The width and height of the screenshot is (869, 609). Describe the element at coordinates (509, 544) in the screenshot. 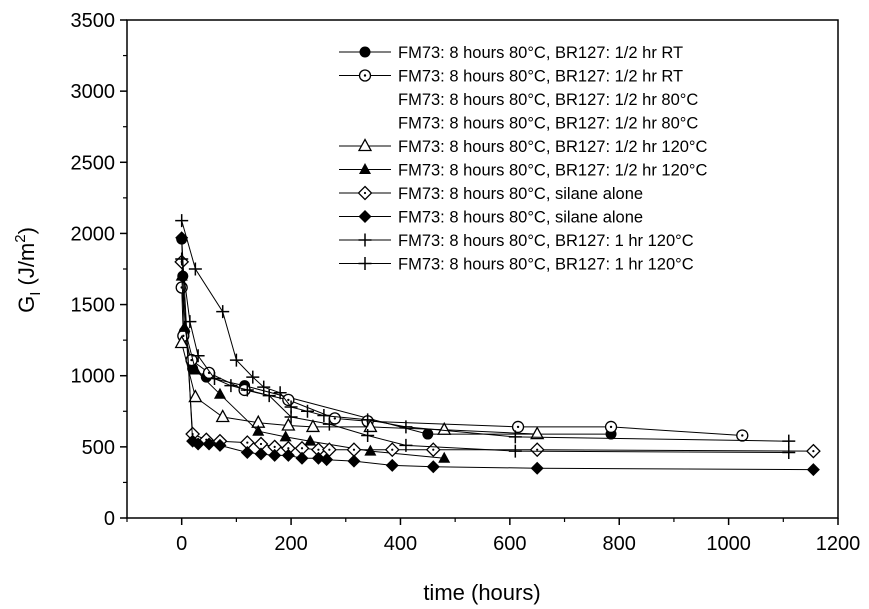

I see `x-tick-label: 600` at that location.